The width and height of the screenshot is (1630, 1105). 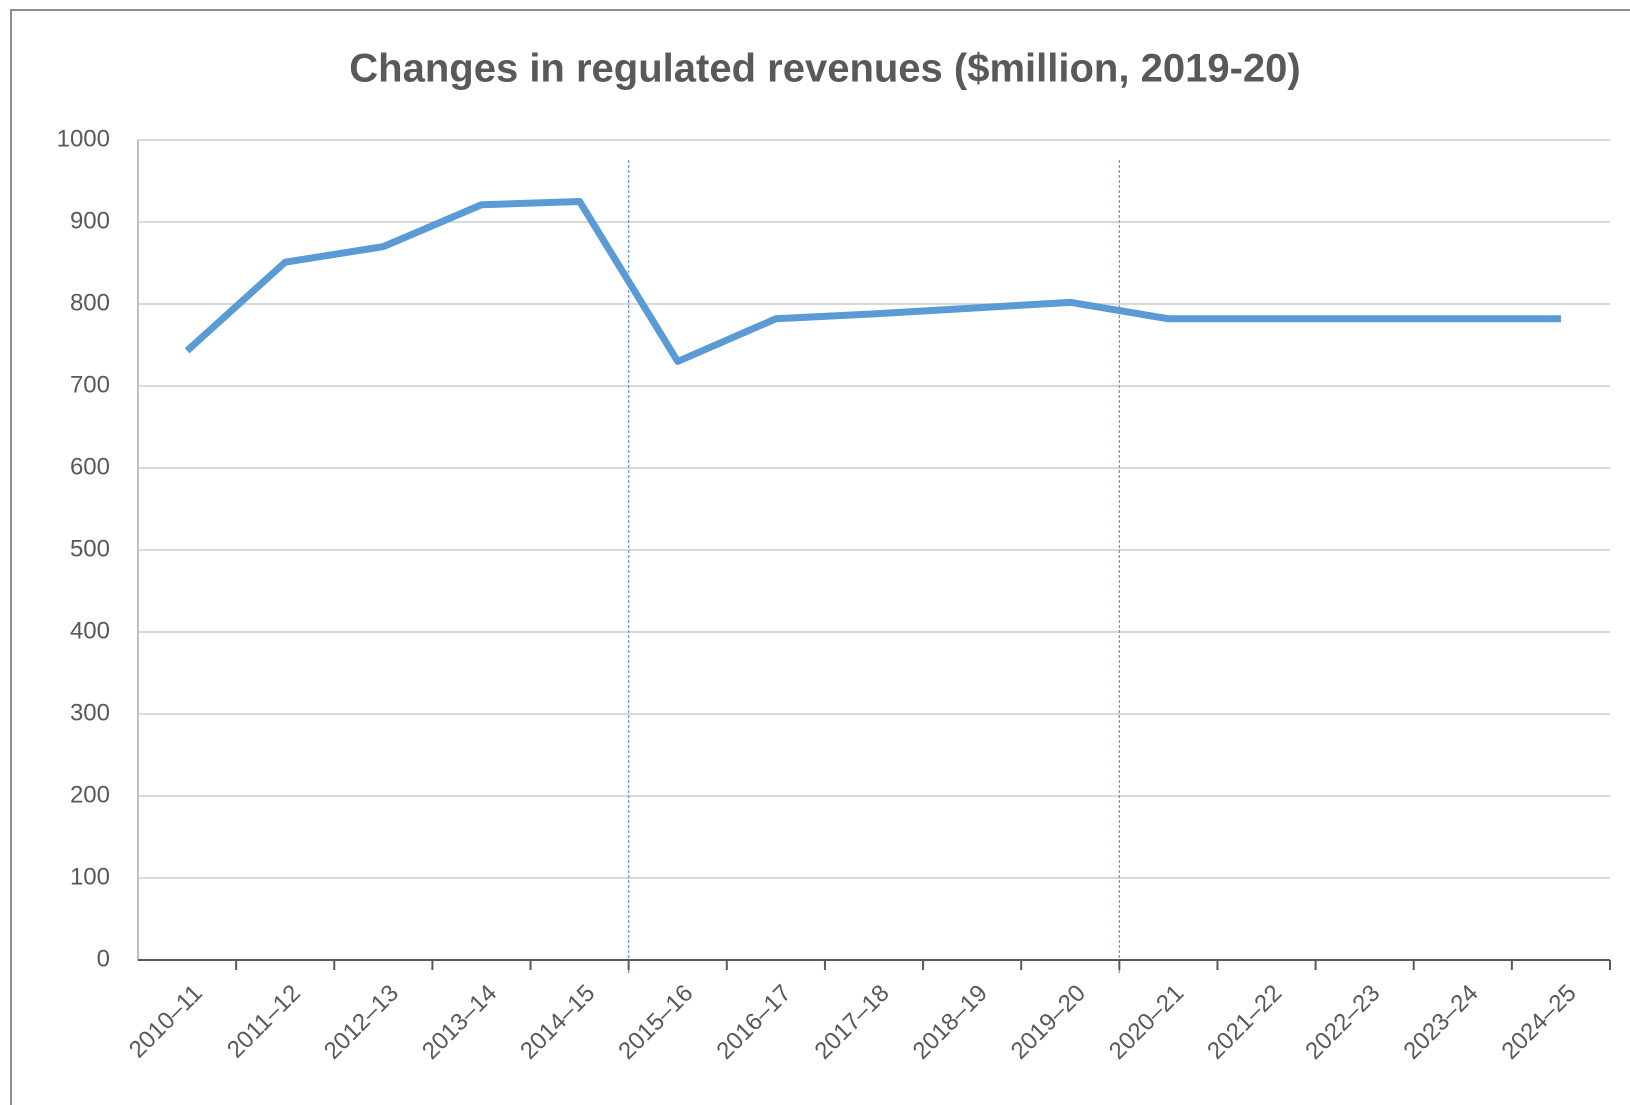 What do you see at coordinates (852, 1022) in the screenshot?
I see `x-tick-label: 2017–18` at bounding box center [852, 1022].